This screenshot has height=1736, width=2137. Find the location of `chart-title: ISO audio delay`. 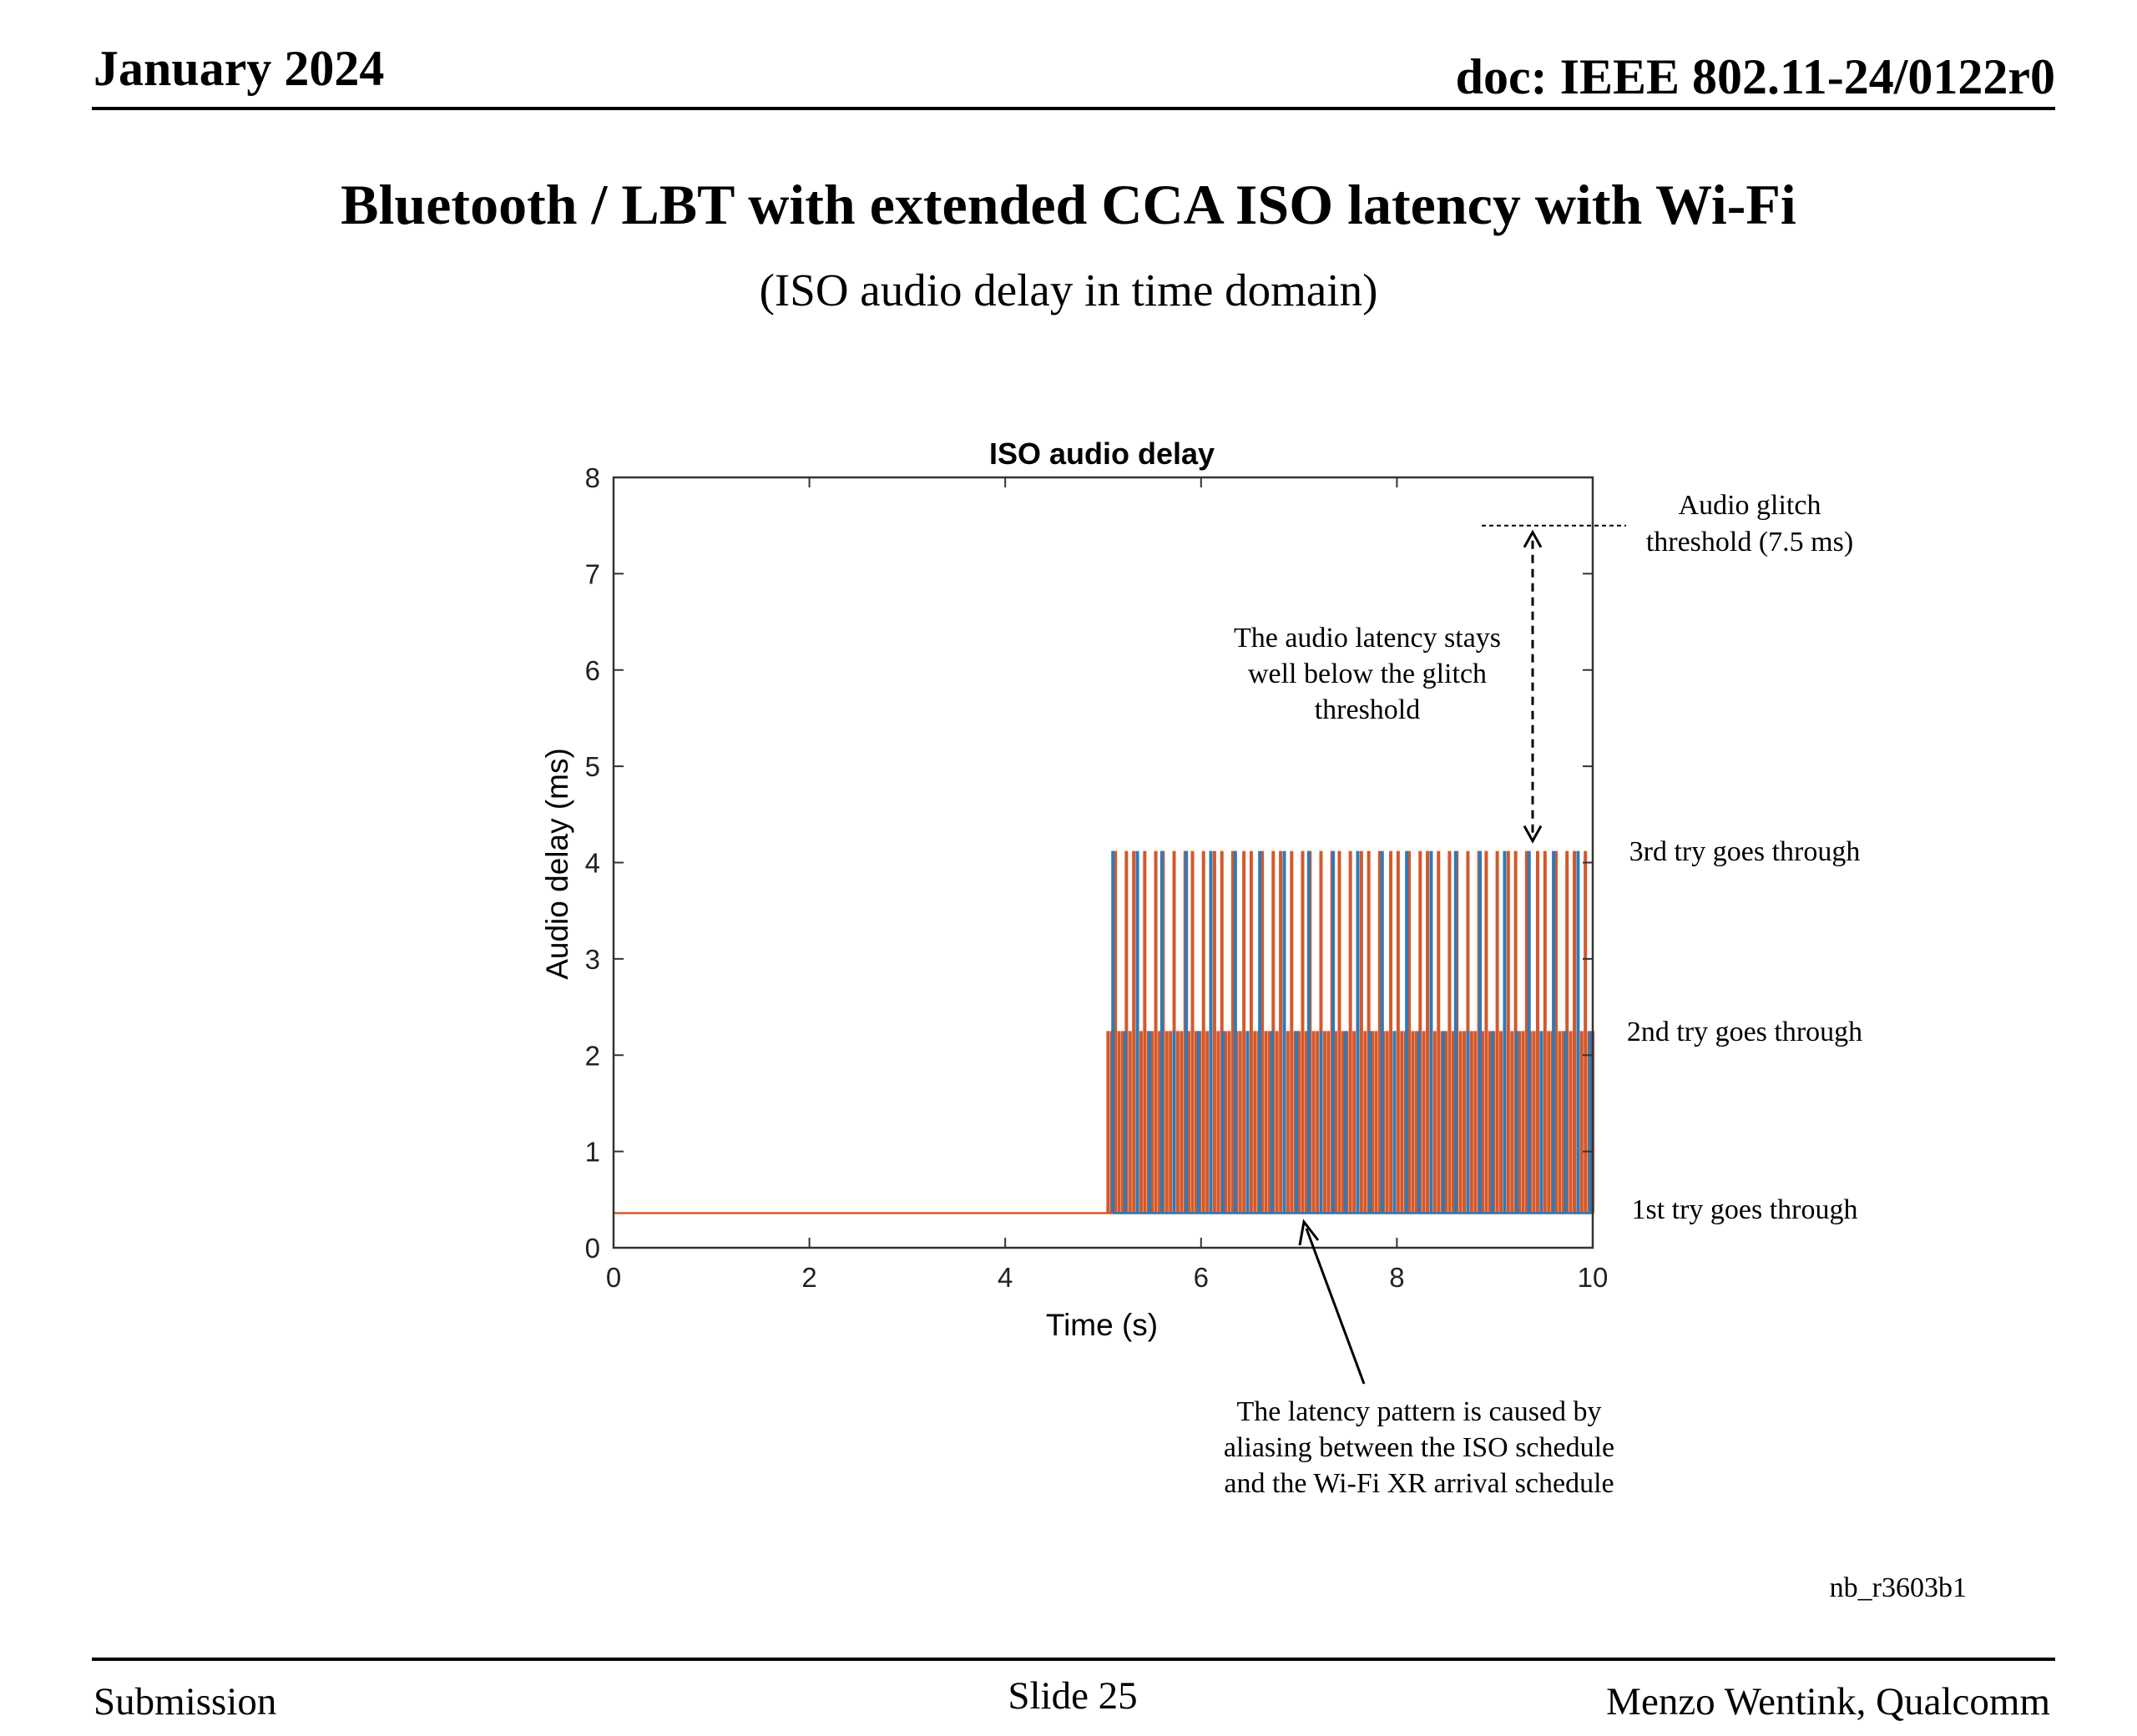

chart-title: ISO audio delay is located at coordinates (1102, 454).